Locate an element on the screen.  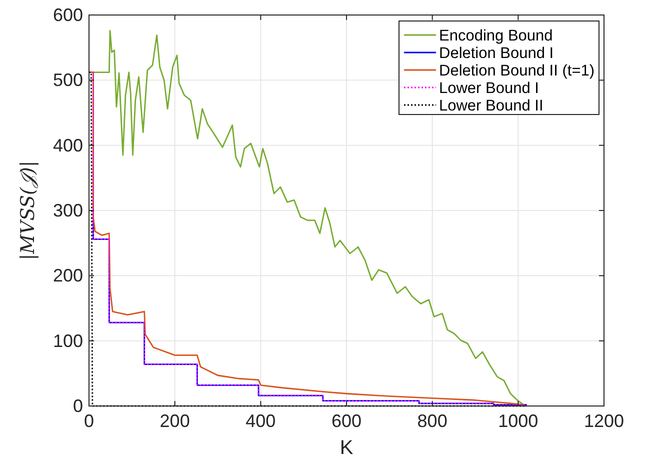
x-tick-label: 200 is located at coordinates (175, 421).